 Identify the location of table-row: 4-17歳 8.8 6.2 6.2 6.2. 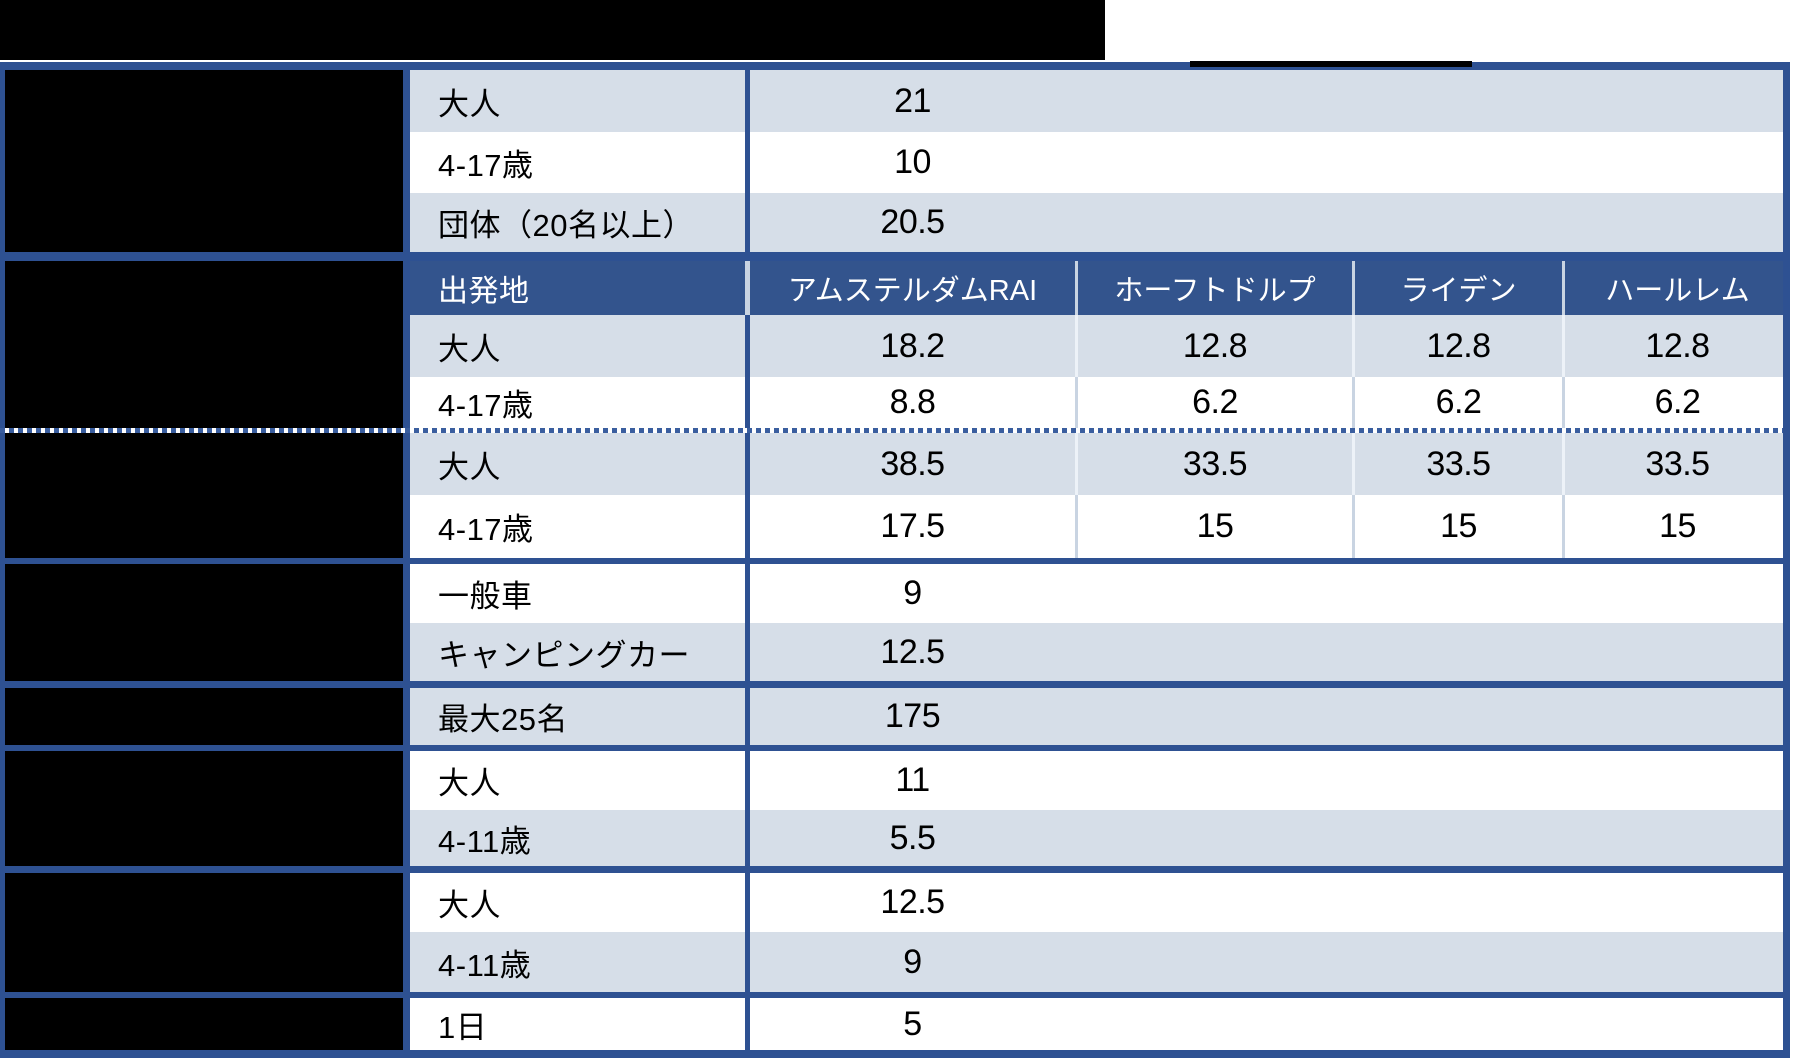
(891, 402).